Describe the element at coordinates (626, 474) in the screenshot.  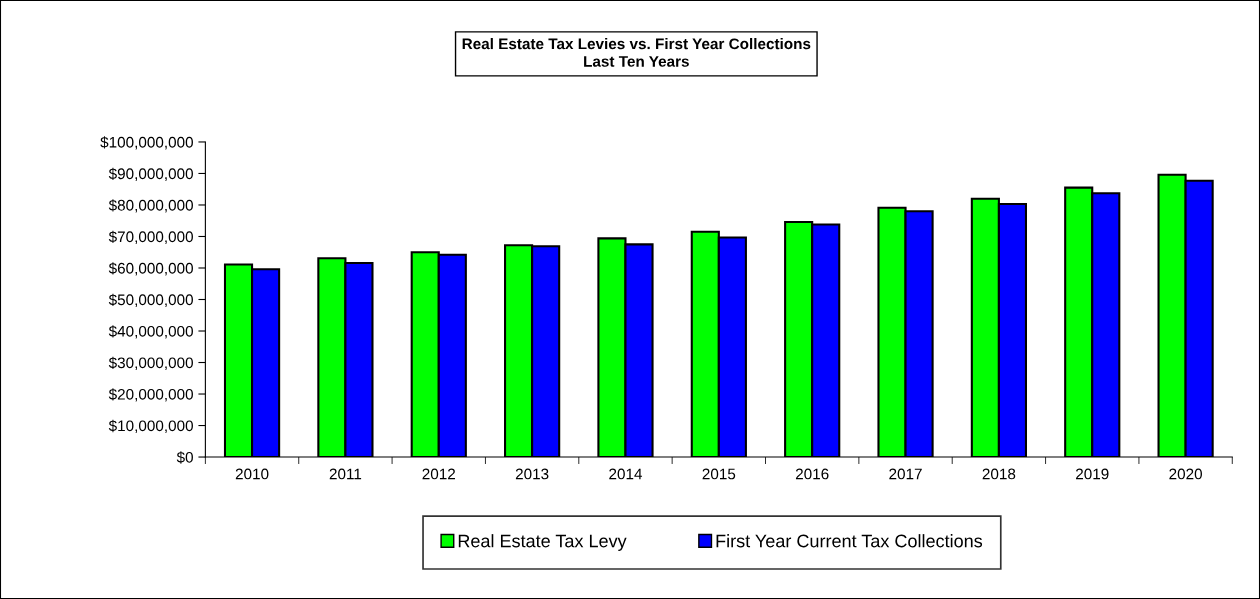
I see `x-tick-label: 2014` at that location.